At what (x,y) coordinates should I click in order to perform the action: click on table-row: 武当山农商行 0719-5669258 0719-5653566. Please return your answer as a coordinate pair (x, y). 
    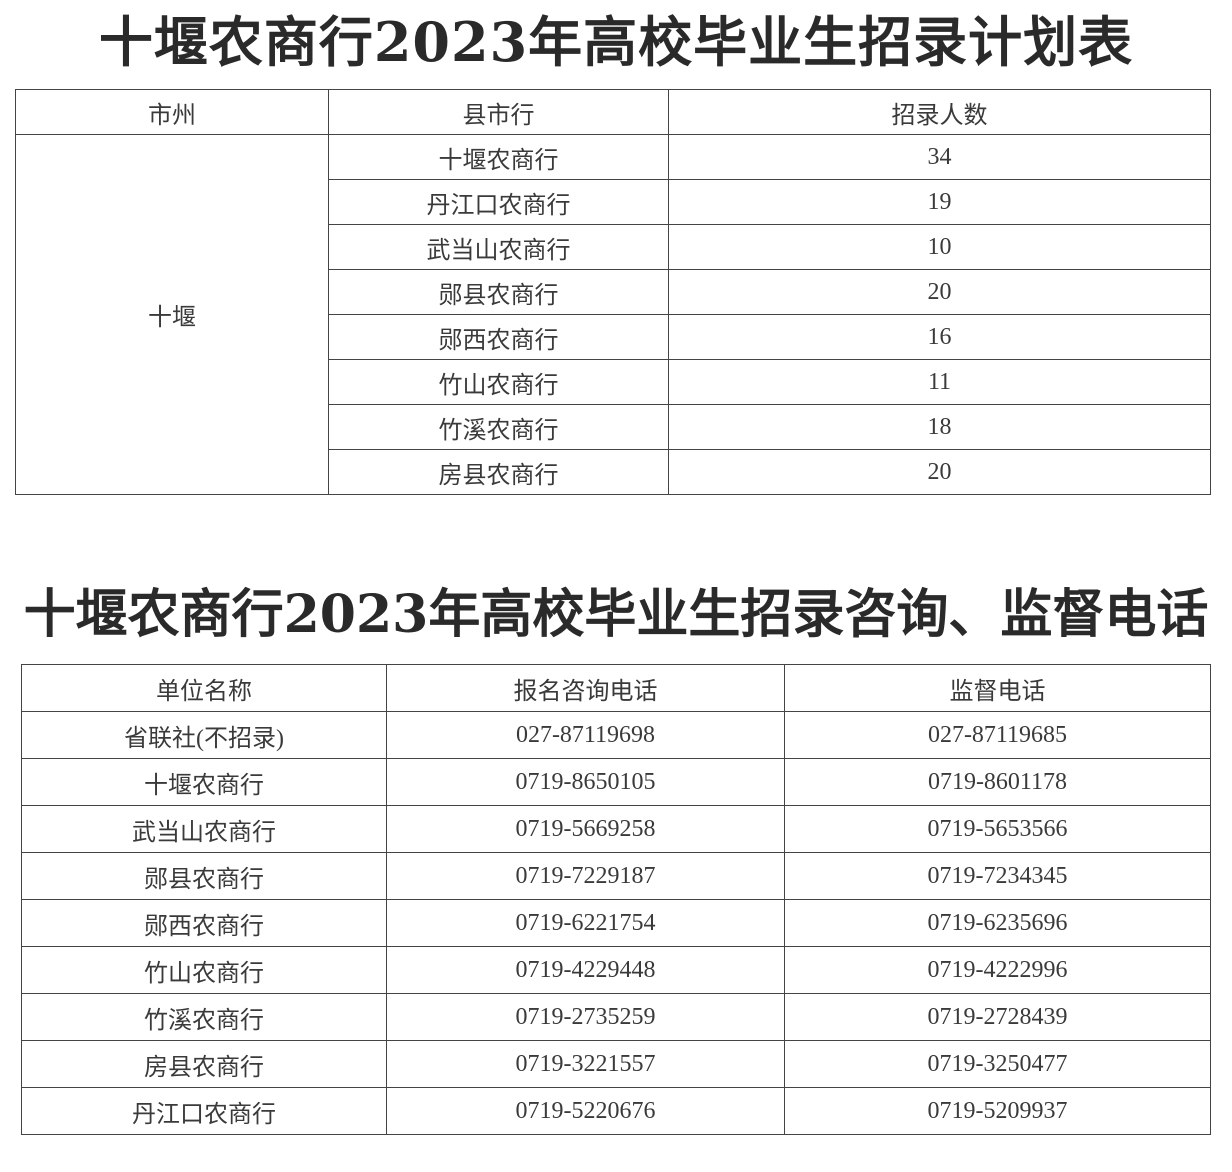
    Looking at the image, I should click on (616, 829).